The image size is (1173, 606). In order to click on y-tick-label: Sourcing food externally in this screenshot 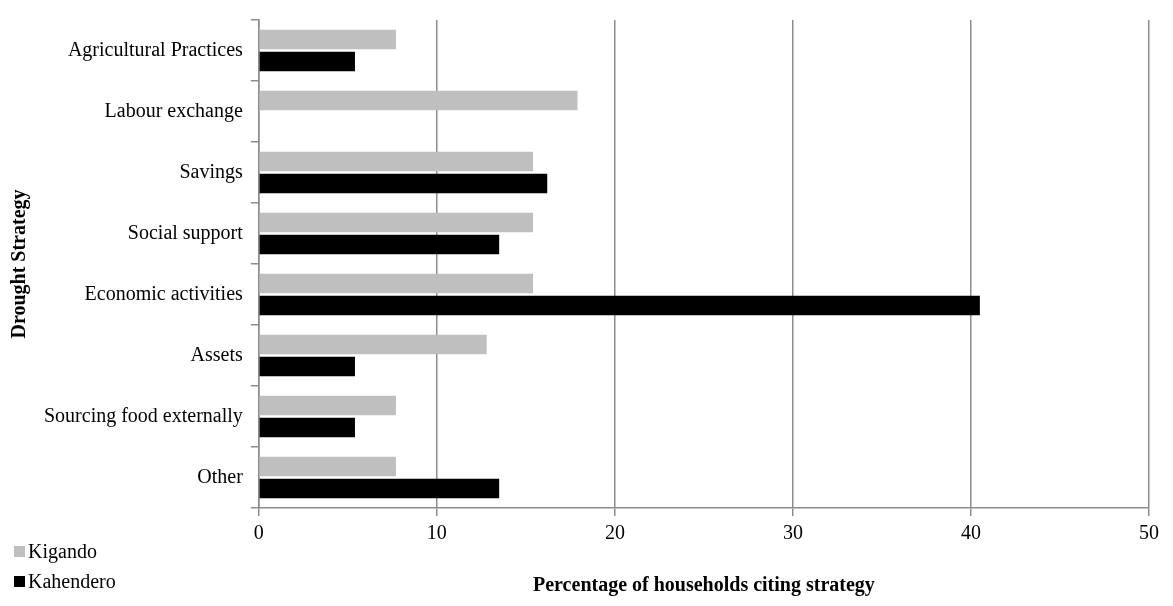, I will do `click(143, 415)`.